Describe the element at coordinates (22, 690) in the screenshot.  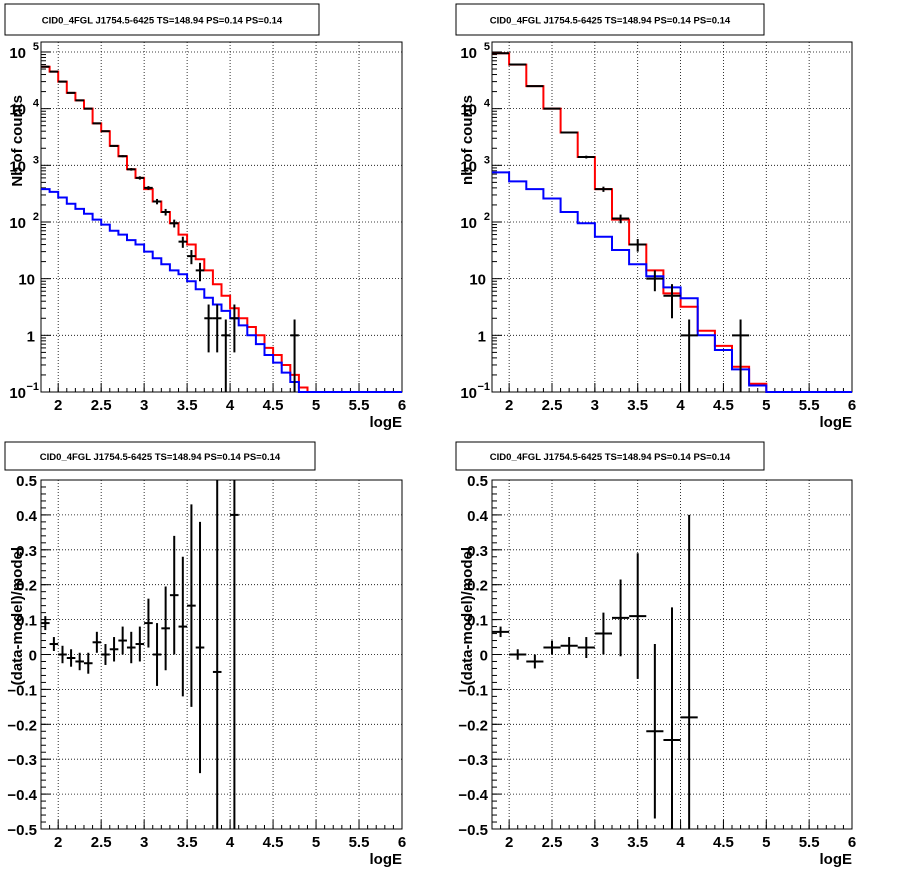
I see `y-tick-label: −0.1` at that location.